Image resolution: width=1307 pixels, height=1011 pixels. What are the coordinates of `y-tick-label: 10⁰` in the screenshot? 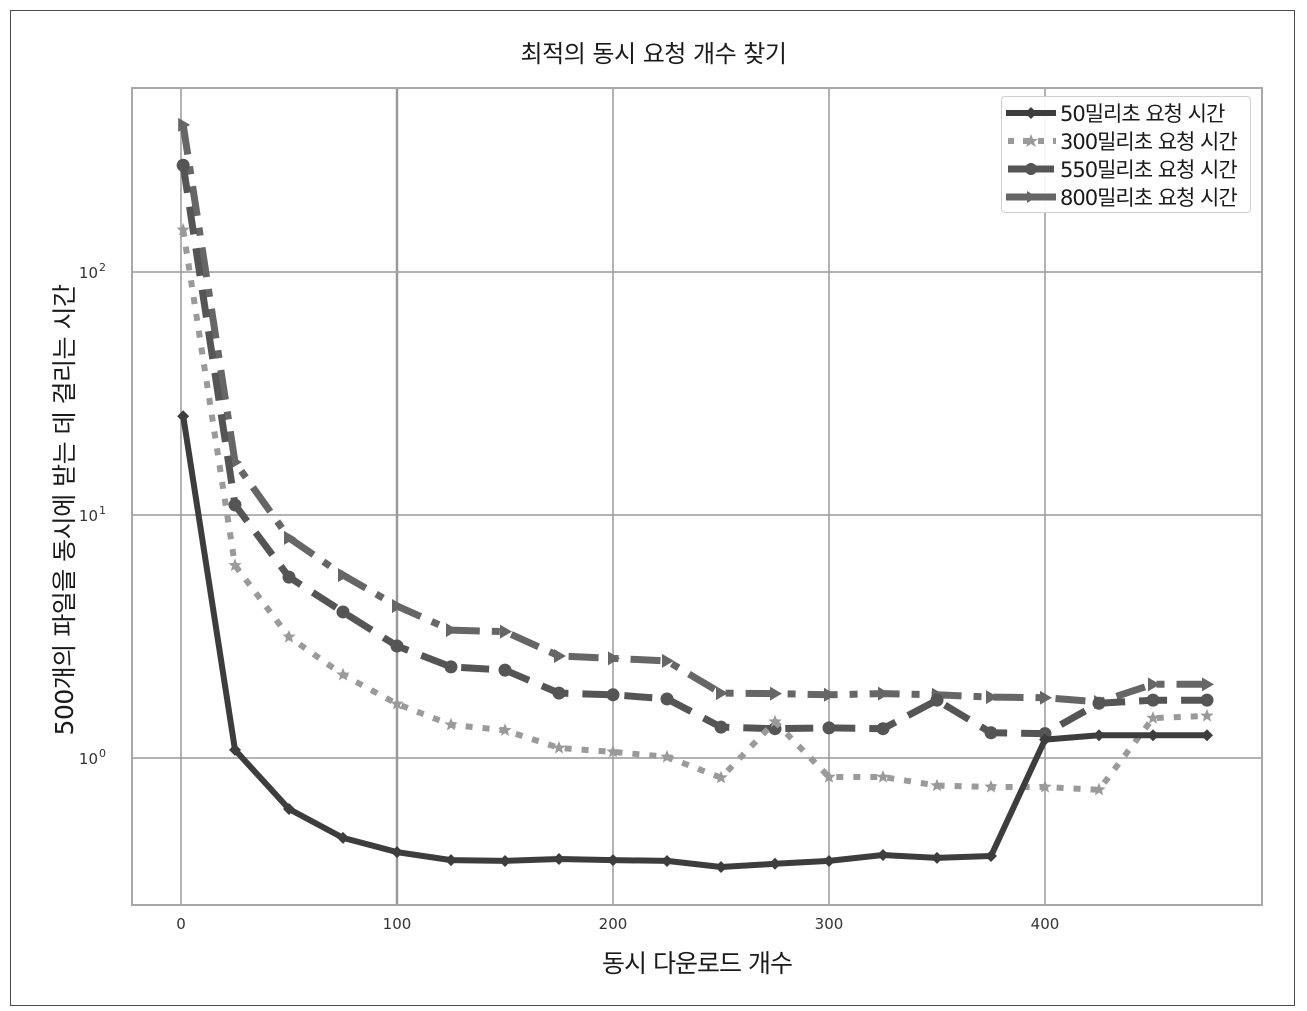 It's located at (92, 757).